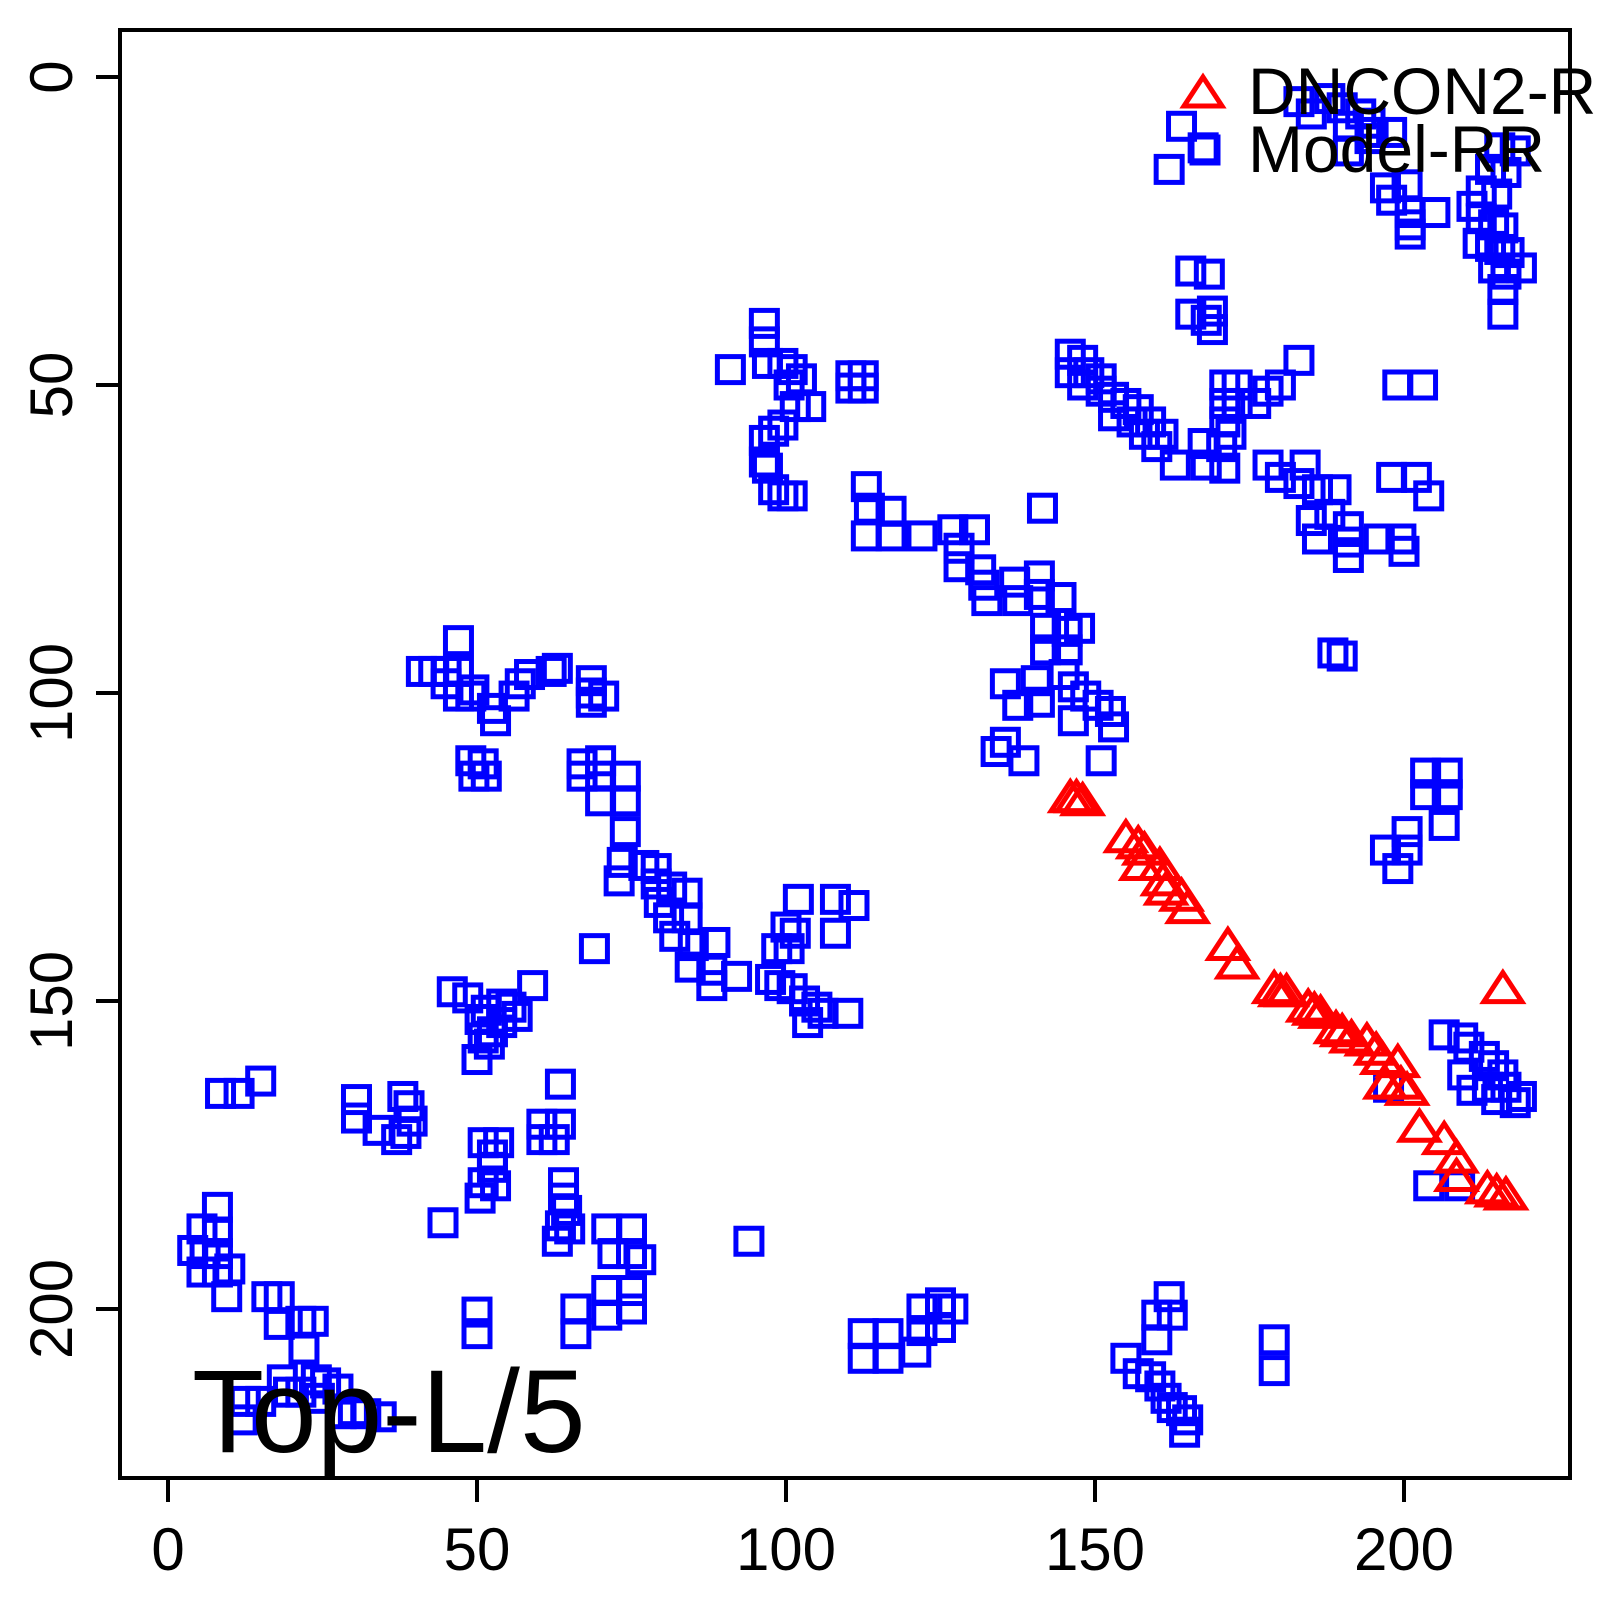 Image resolution: width=1600 pixels, height=1600 pixels. I want to click on y-tick-label: 0, so click(51, 76).